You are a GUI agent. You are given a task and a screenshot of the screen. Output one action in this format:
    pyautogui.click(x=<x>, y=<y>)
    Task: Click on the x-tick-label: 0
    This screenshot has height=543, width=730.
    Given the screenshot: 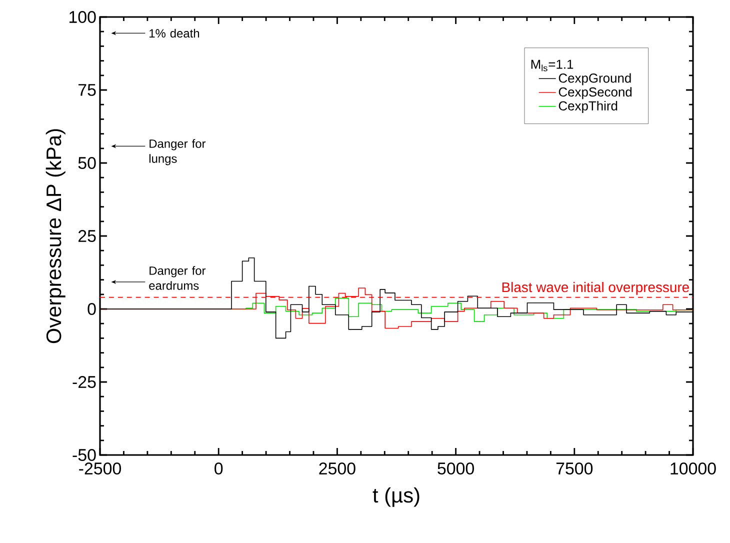 What is the action you would take?
    pyautogui.click(x=218, y=468)
    